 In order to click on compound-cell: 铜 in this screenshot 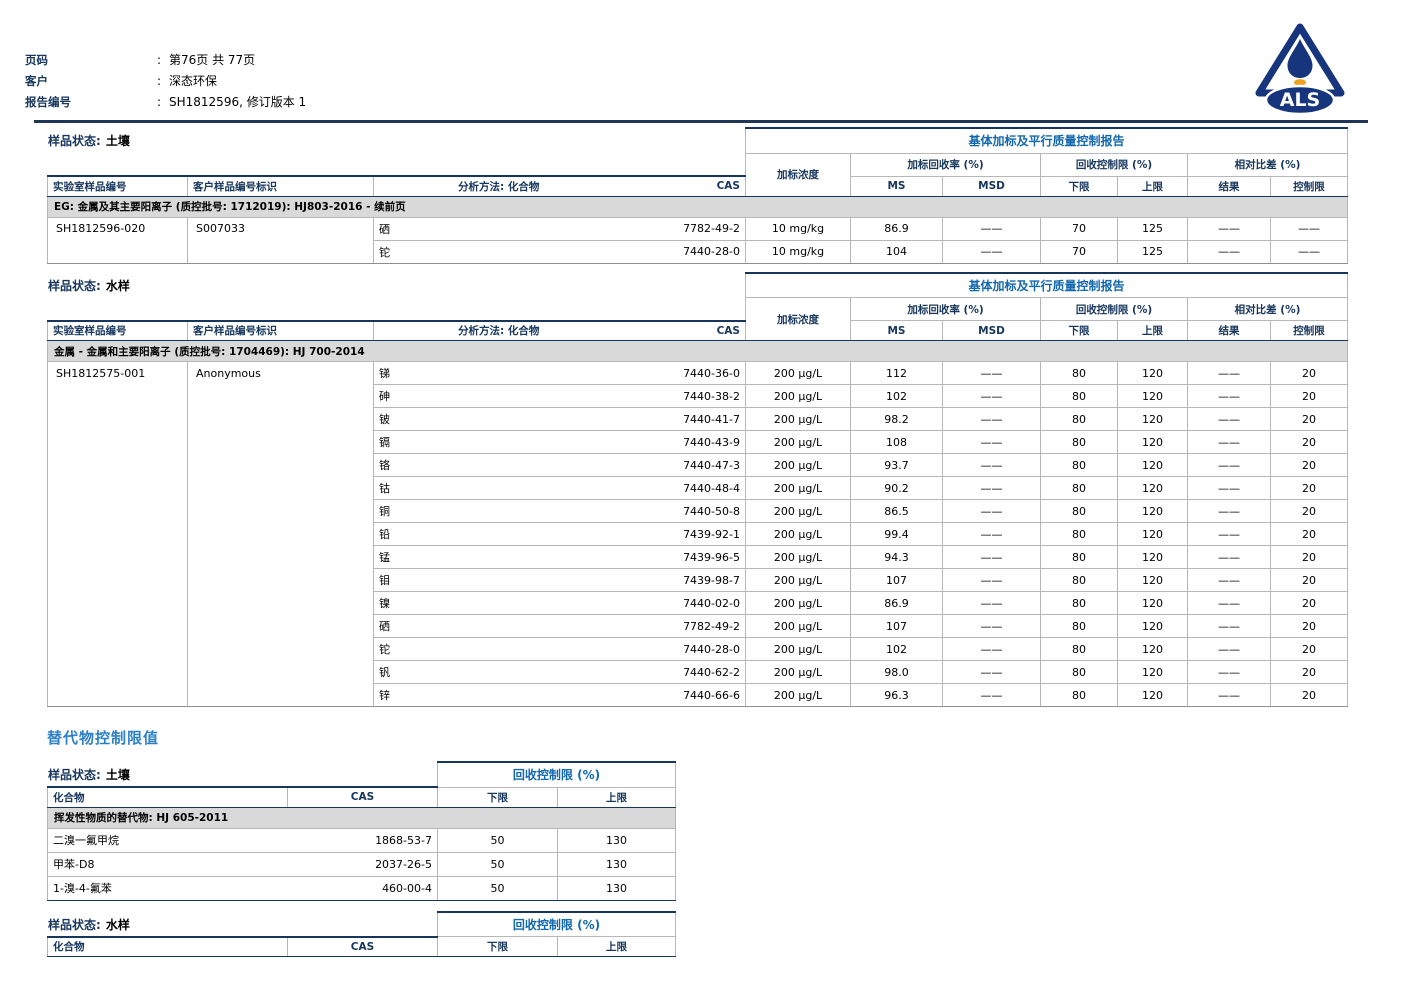, I will do `click(498, 511)`.